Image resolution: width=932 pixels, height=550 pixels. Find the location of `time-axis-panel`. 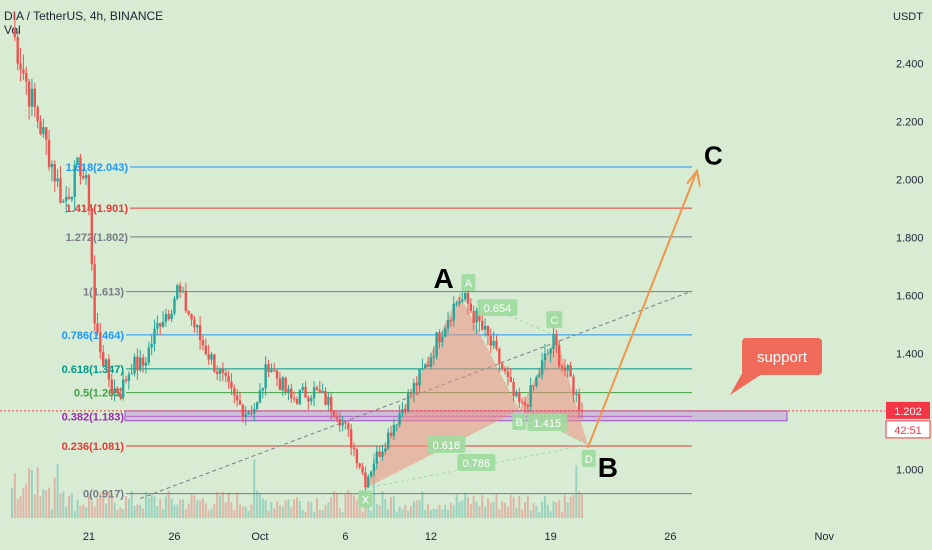

time-axis-panel is located at coordinates (442, 534).